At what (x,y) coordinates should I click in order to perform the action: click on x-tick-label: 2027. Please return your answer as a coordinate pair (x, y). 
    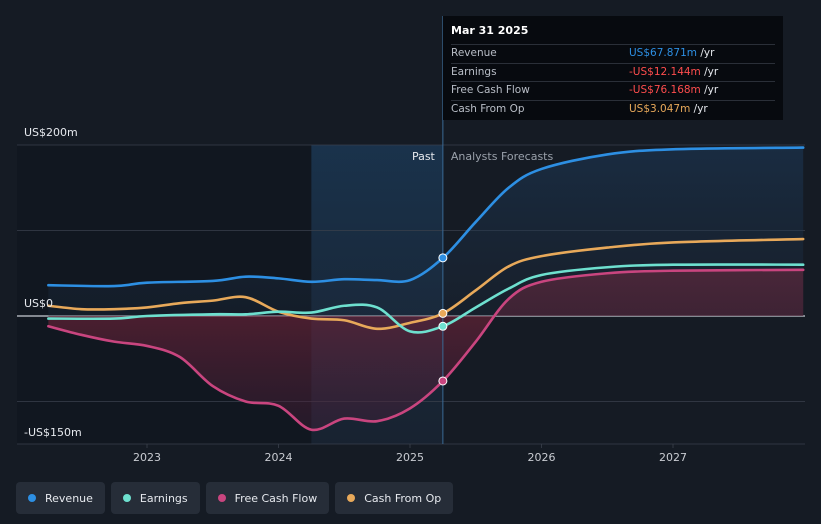
    Looking at the image, I should click on (673, 457).